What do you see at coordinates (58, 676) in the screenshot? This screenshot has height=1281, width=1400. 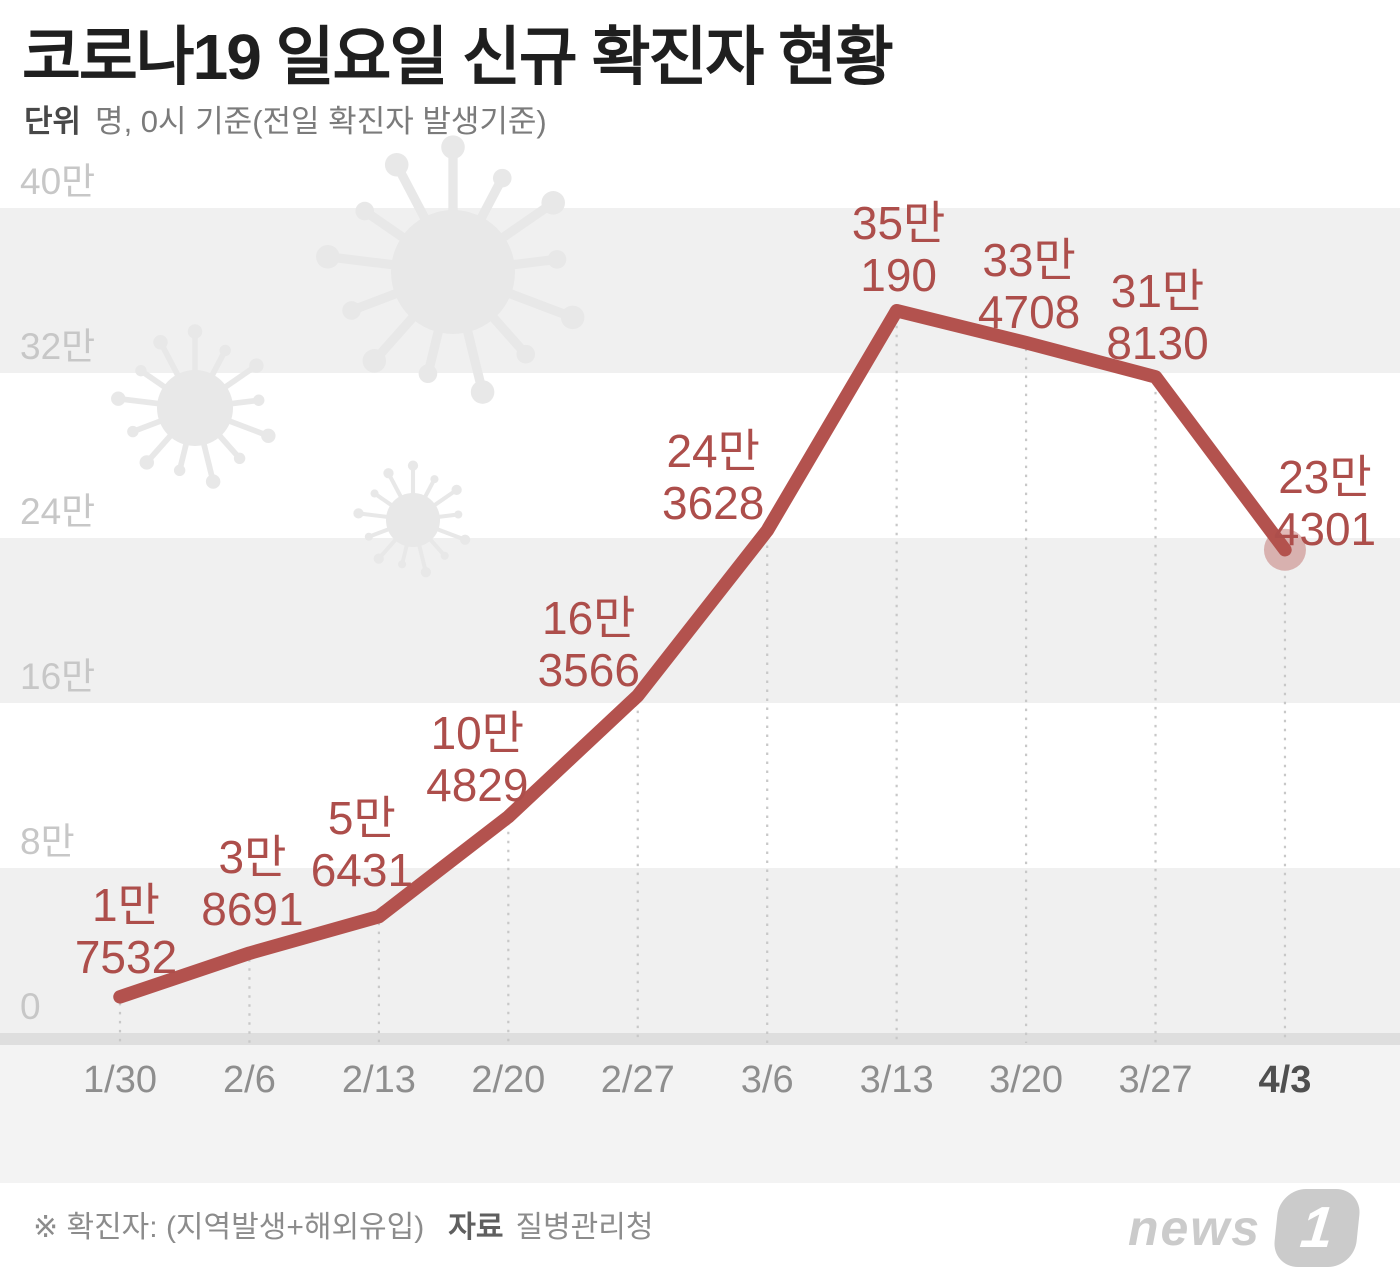 I see `y-tick-label: 16만` at bounding box center [58, 676].